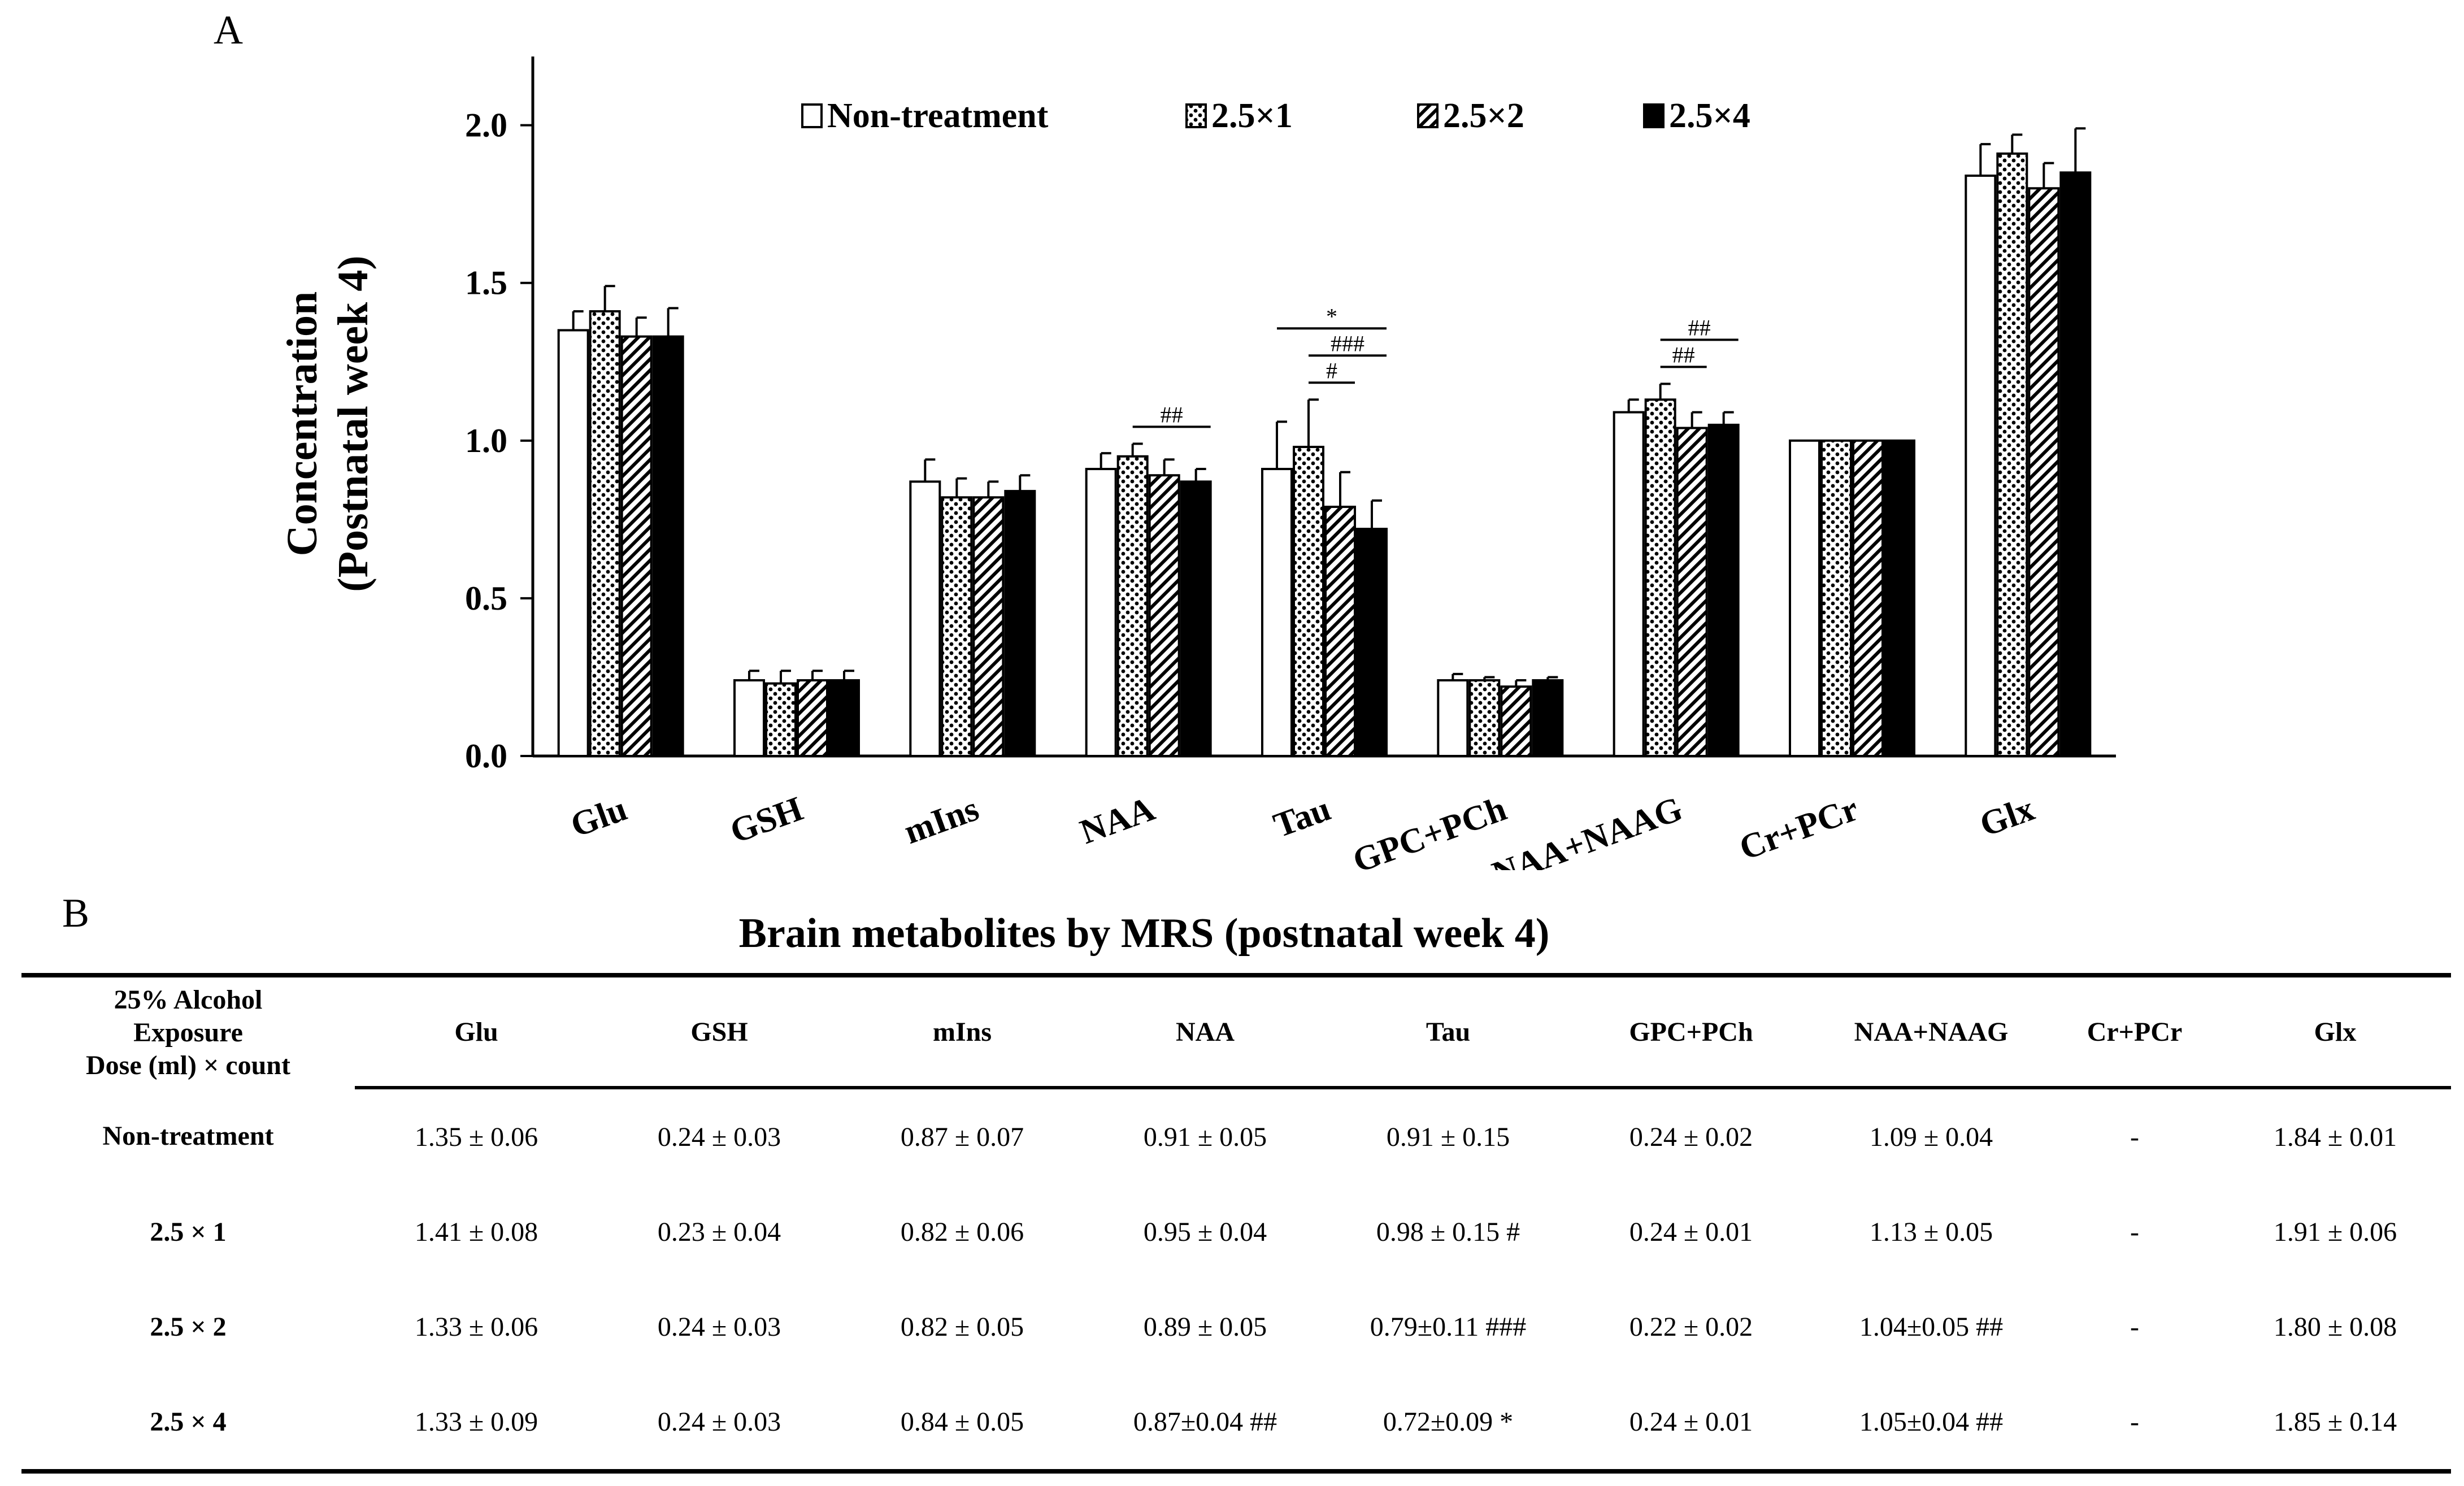 Image resolution: width=2464 pixels, height=1486 pixels. I want to click on y-tick-label: 0.5, so click(486, 598).